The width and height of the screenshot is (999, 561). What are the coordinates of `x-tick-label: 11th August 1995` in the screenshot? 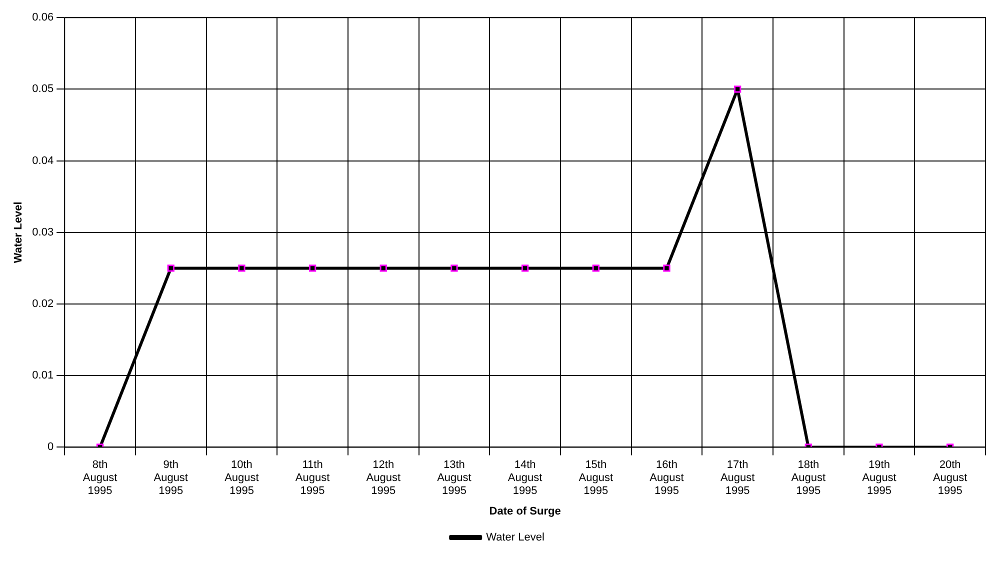 It's located at (312, 478).